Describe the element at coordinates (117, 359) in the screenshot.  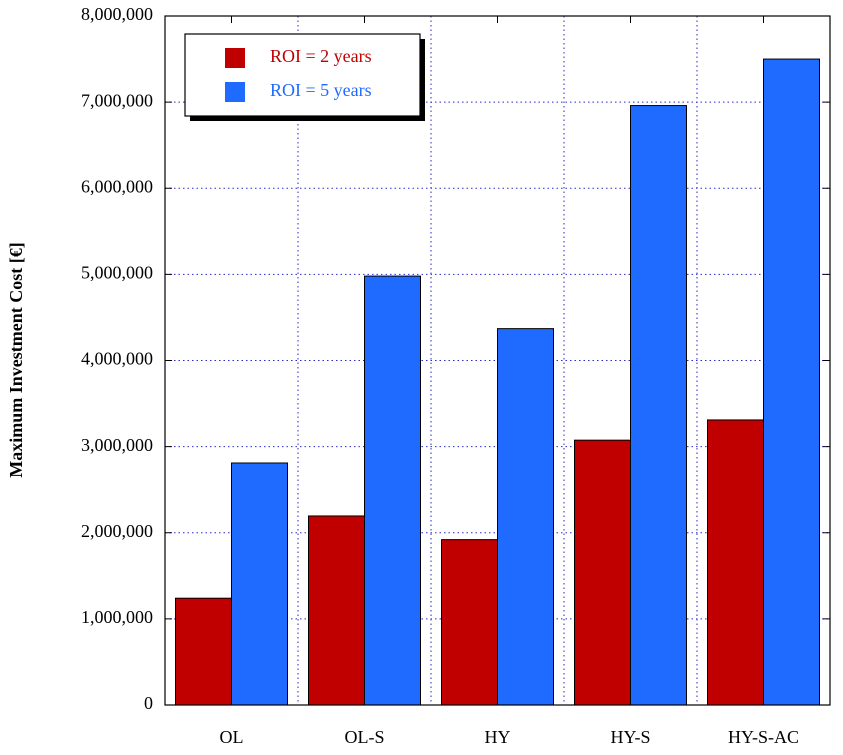
I see `y-tick-label: 4,000,000` at that location.